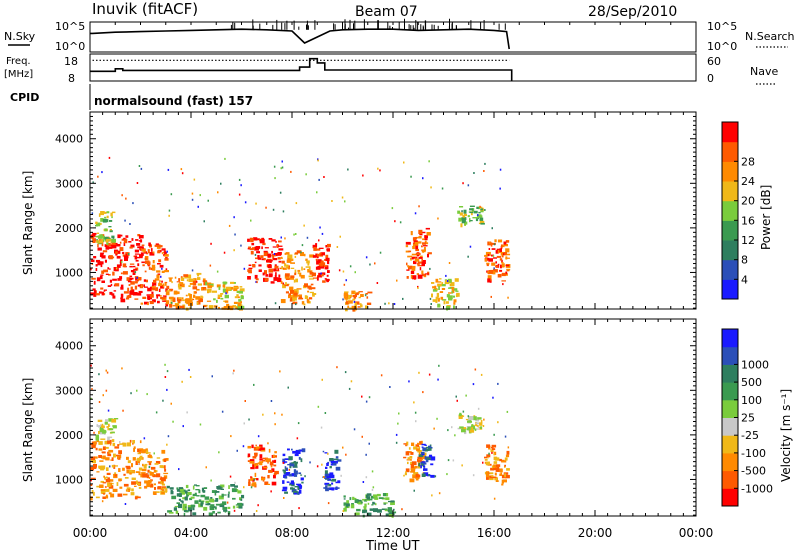  What do you see at coordinates (70, 46) in the screenshot?
I see `noise-ytick-left-bottom: 10^0` at bounding box center [70, 46].